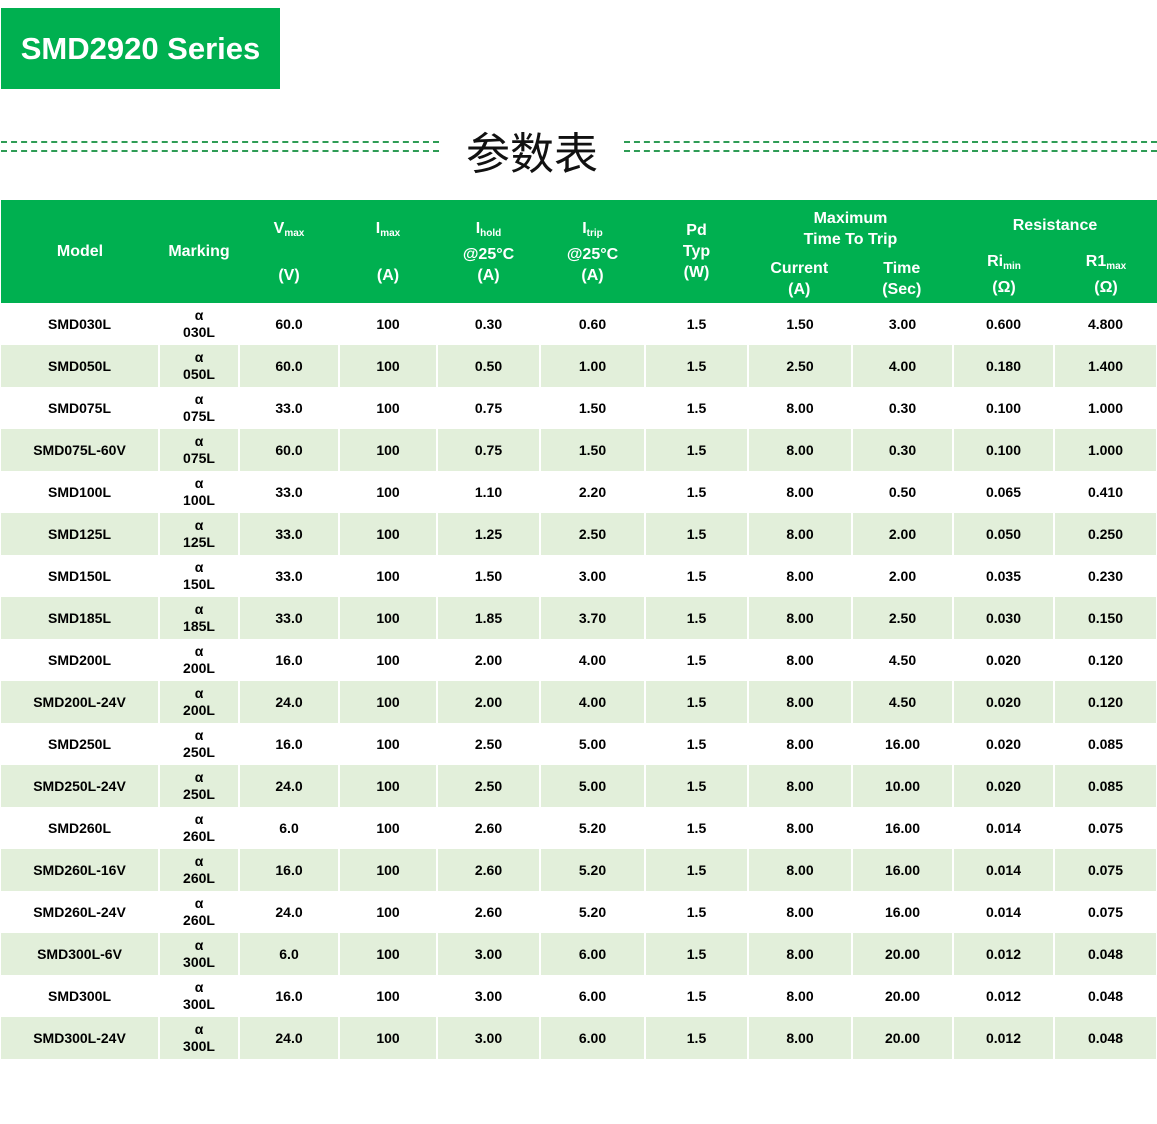  What do you see at coordinates (489, 786) in the screenshot?
I see `cell-ihold: 2.50` at bounding box center [489, 786].